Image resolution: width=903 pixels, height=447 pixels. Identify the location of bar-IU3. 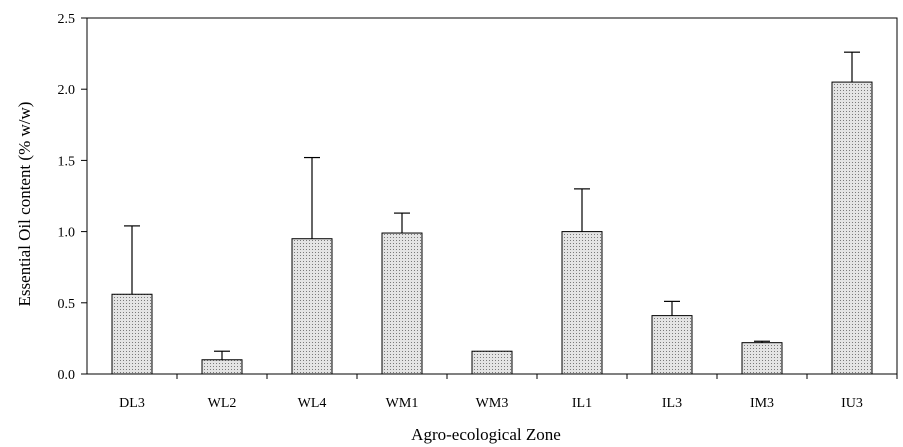
(852, 228).